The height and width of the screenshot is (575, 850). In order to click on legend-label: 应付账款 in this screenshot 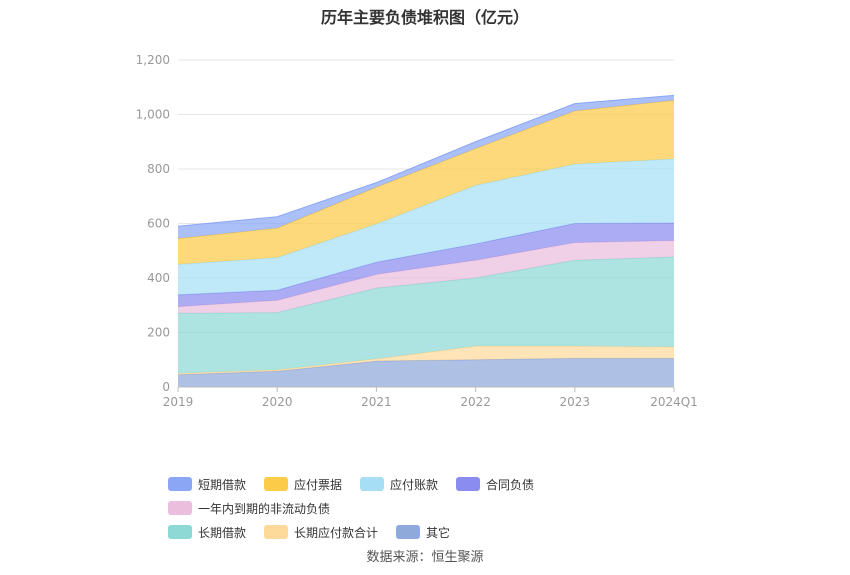, I will do `click(414, 484)`.